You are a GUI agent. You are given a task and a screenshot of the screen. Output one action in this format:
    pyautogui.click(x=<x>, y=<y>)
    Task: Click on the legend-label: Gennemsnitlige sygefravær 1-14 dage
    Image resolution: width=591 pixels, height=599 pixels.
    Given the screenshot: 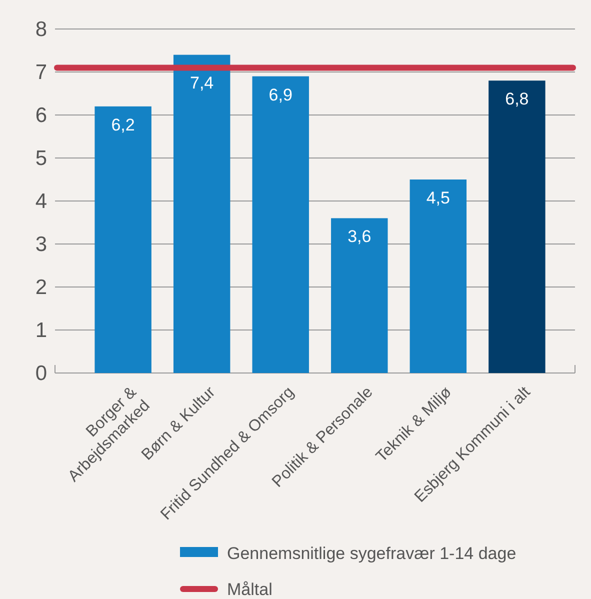 What is the action you would take?
    pyautogui.click(x=371, y=553)
    